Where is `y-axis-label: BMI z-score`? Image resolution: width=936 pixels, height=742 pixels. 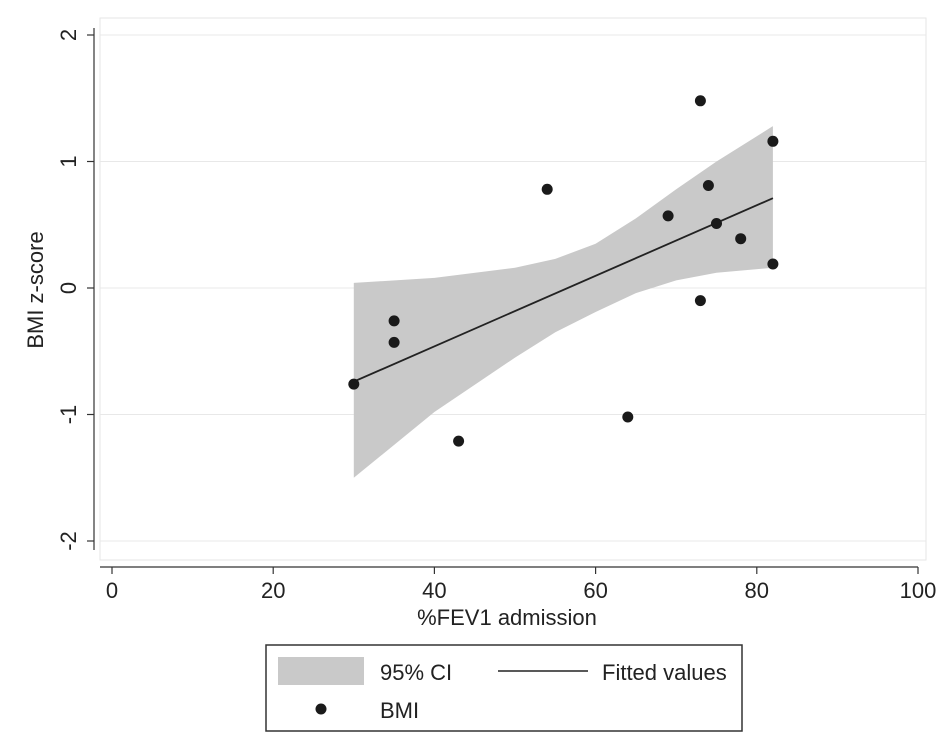 y-axis-label: BMI z-score is located at coordinates (35, 289).